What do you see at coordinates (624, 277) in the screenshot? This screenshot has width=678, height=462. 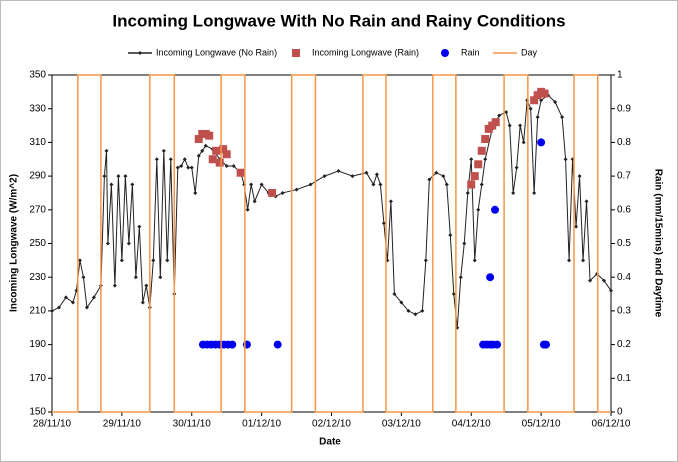 I see `y2-tick-label: 0.4` at bounding box center [624, 277].